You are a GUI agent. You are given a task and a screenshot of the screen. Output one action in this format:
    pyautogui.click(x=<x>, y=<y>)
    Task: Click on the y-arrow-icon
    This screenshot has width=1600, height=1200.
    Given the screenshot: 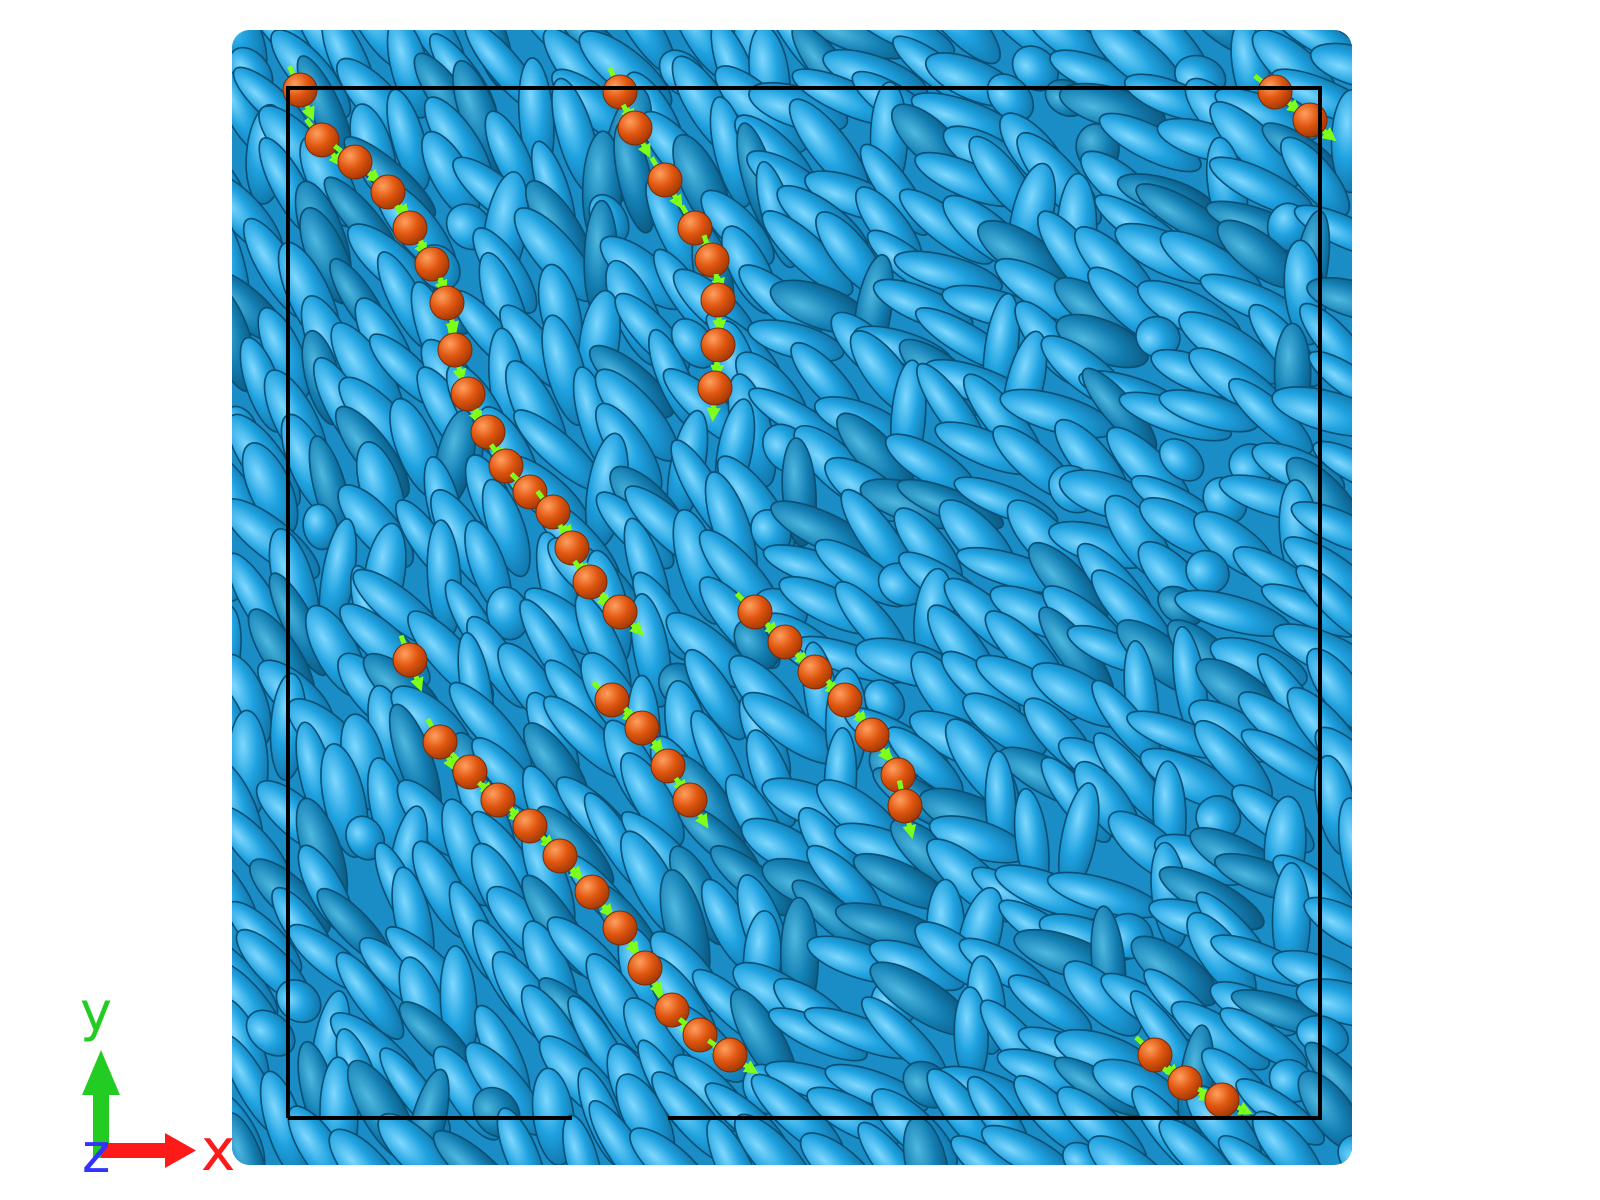 What is the action you would take?
    pyautogui.click(x=101, y=1104)
    